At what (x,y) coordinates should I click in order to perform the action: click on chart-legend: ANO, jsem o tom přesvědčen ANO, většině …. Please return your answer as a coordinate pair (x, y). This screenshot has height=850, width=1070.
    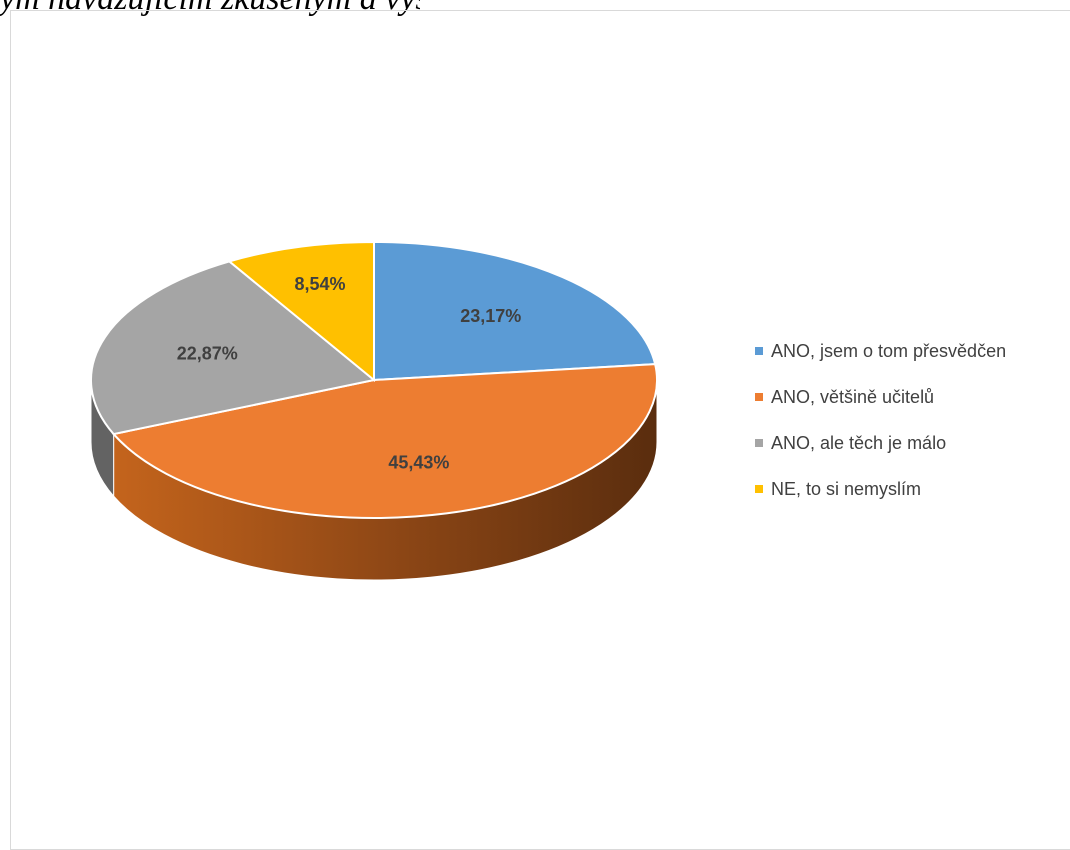
    Looking at the image, I should click on (880, 432).